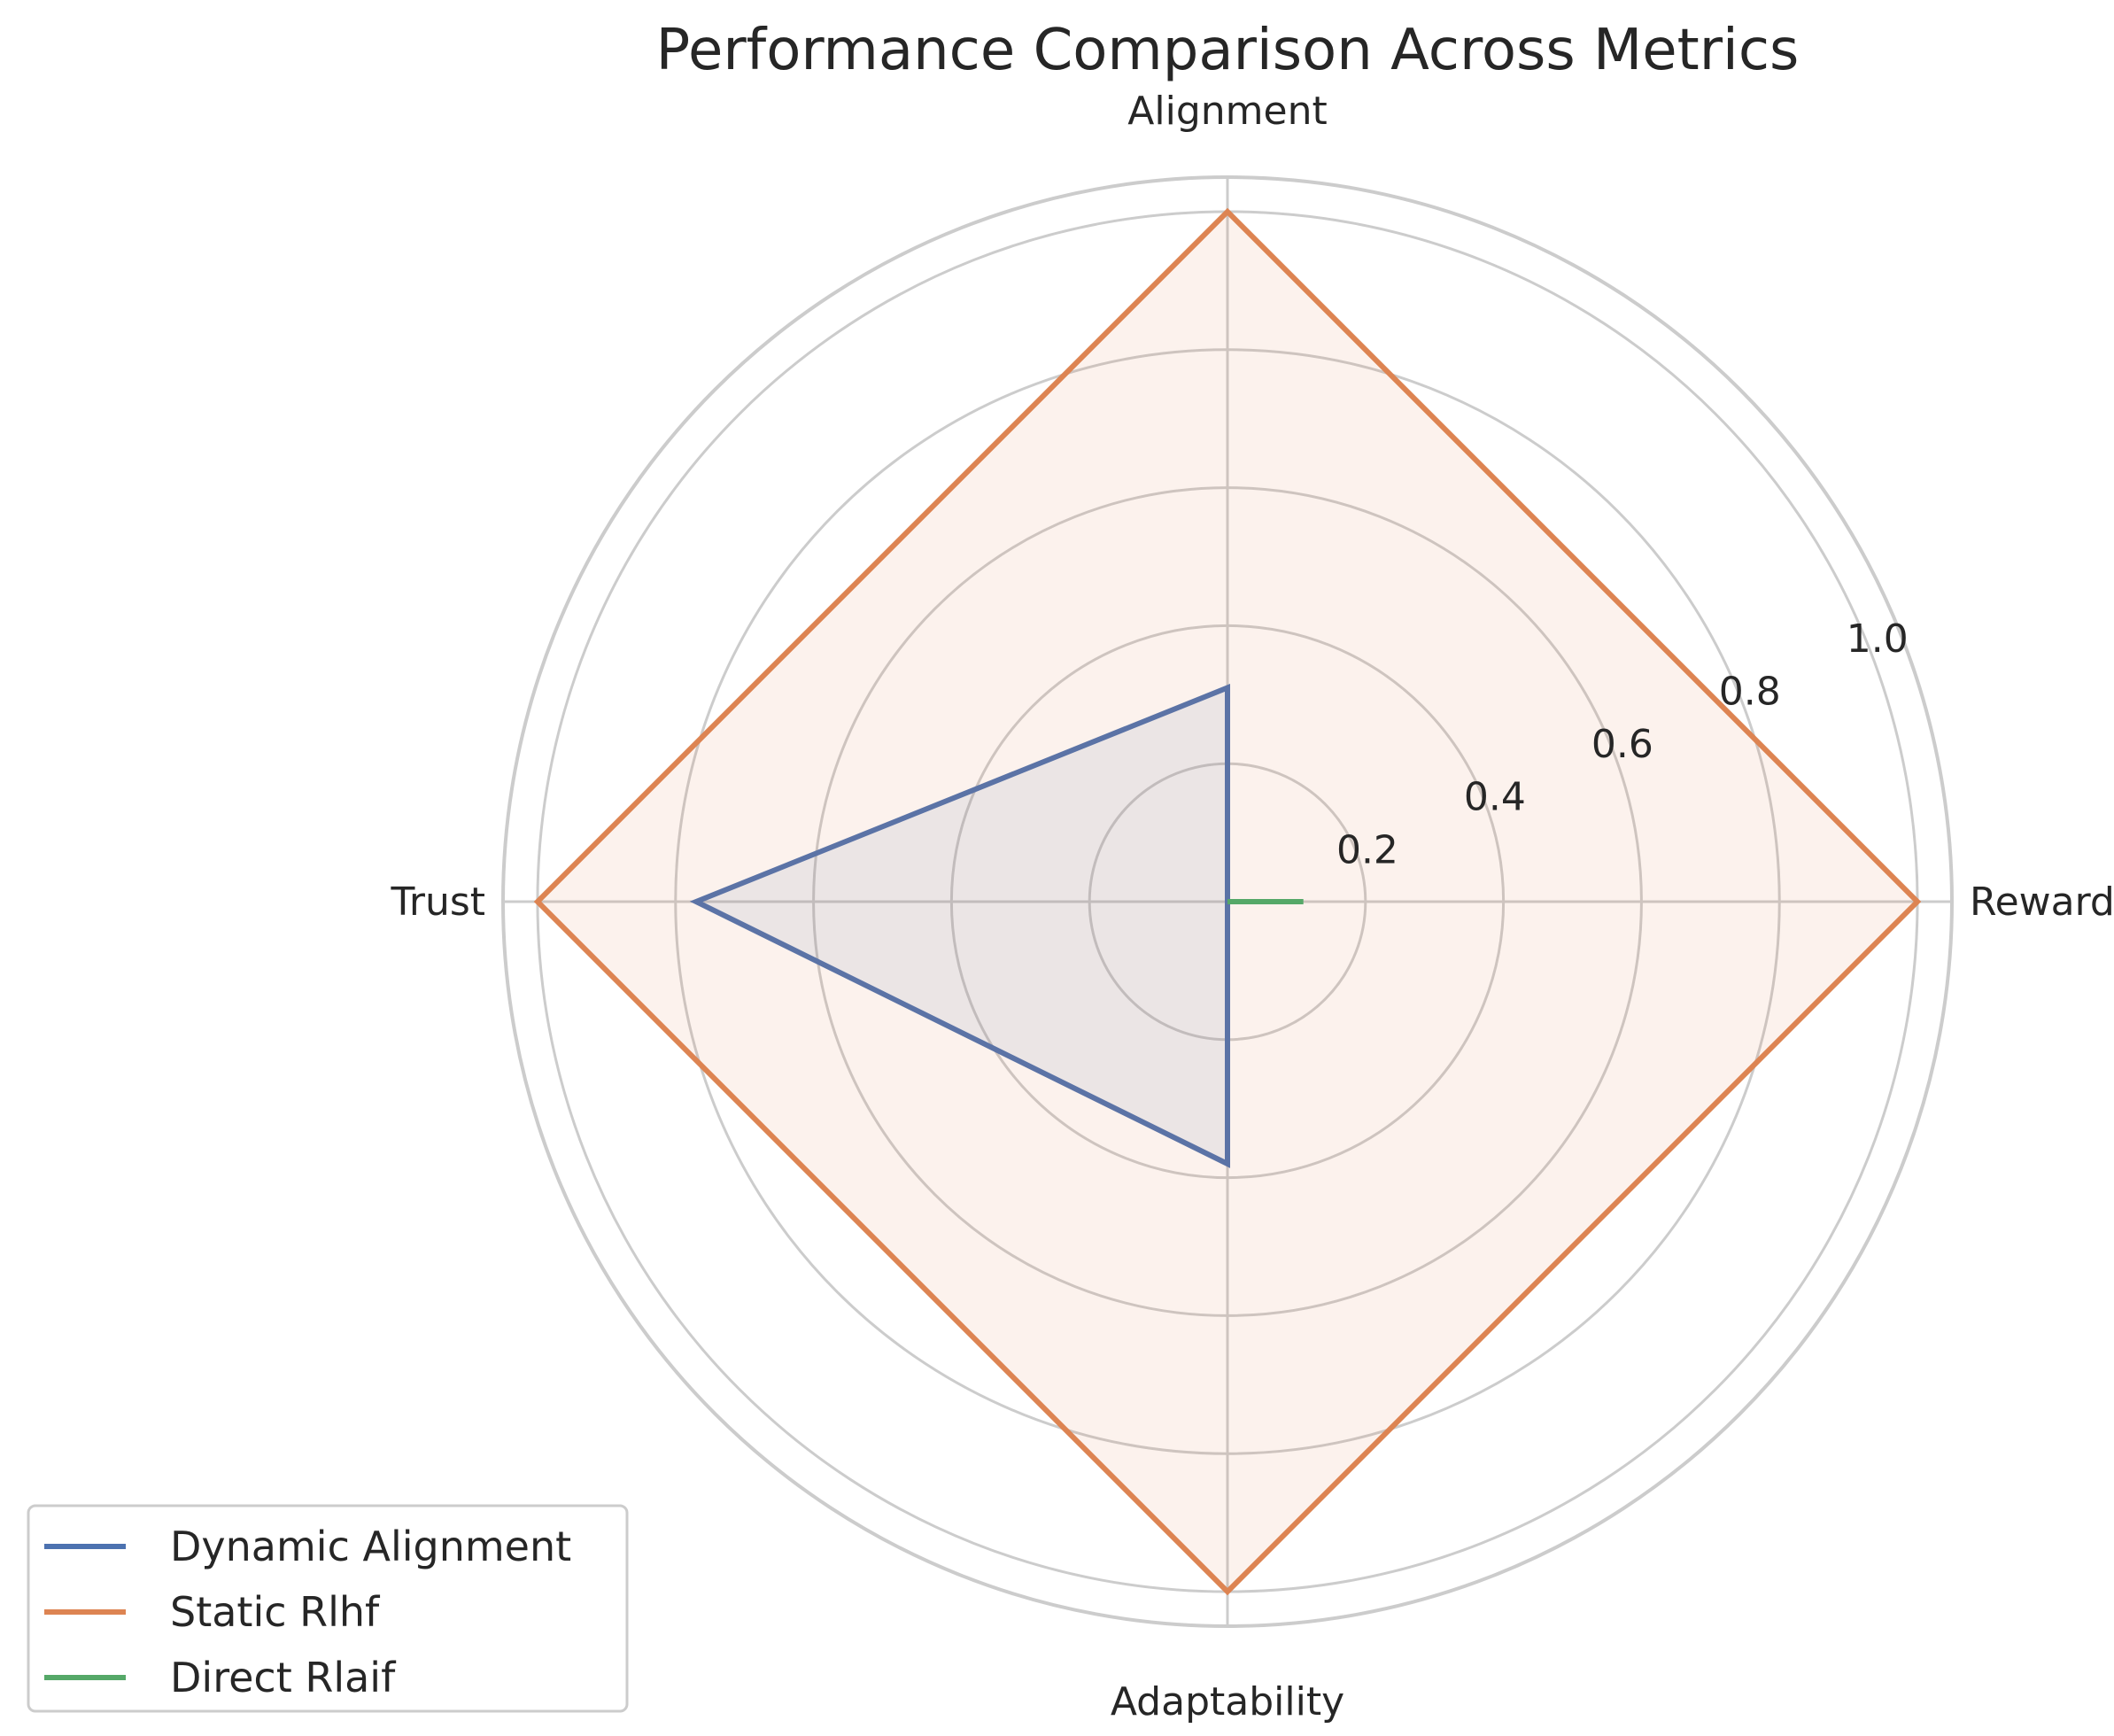 The image size is (2114, 1736). Describe the element at coordinates (1227, 1701) in the screenshot. I see `axis-label-adaptability: Adaptability` at that location.